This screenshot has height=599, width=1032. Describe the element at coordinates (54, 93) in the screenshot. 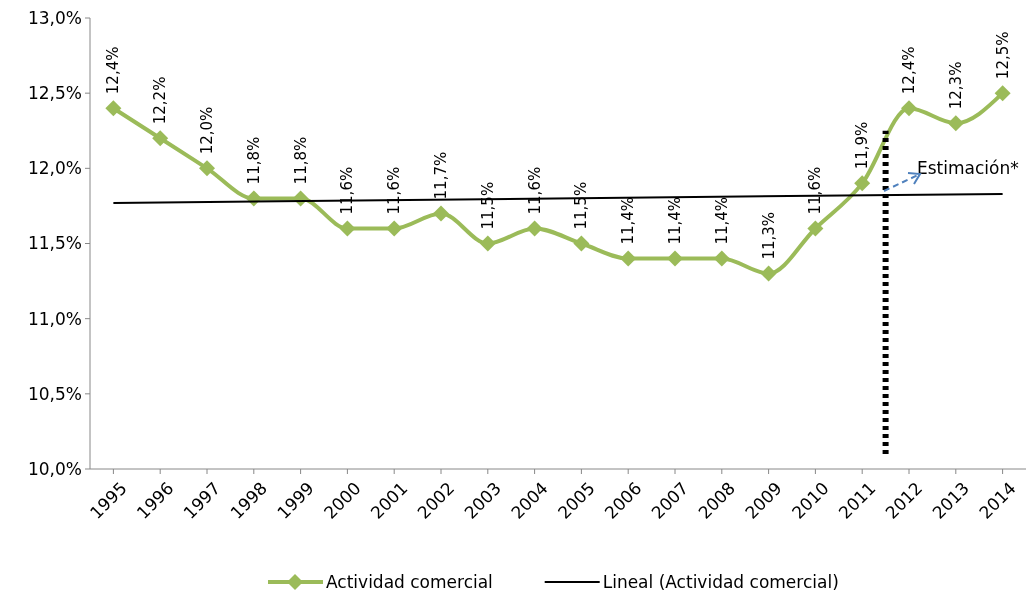

I see `y-tick-label: 12,5%` at that location.